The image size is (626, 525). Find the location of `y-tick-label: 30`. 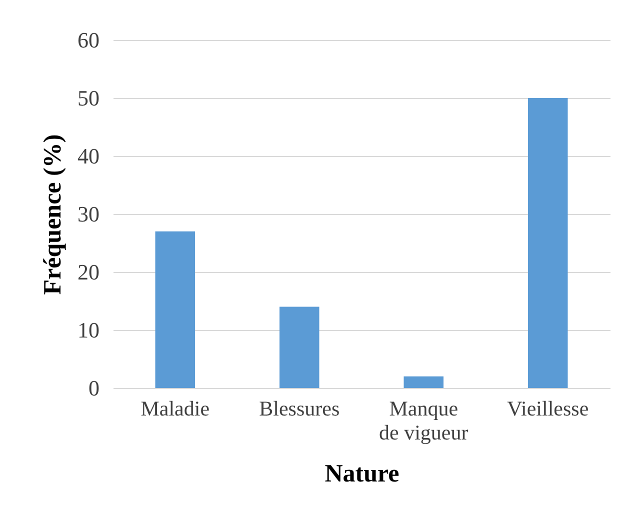

y-tick-label: 30 is located at coordinates (89, 214).